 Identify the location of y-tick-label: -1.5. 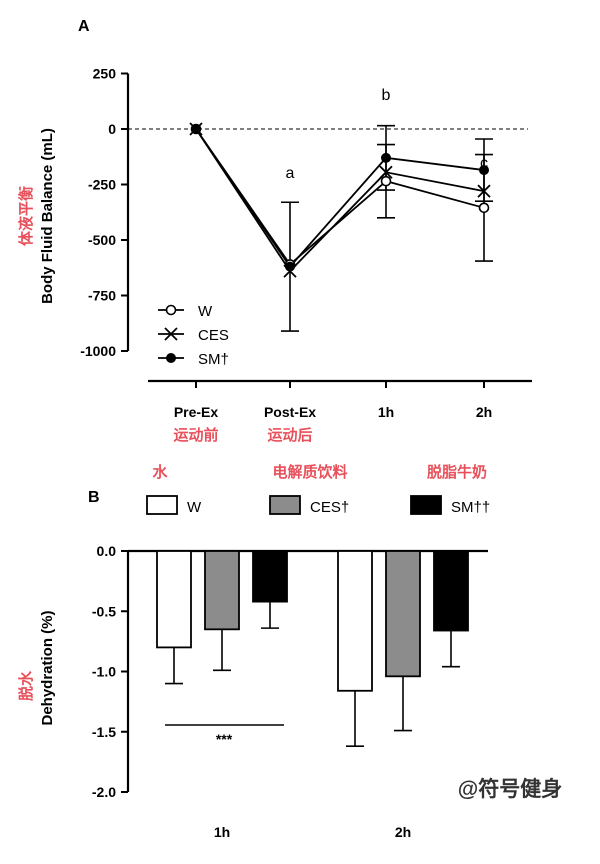
(104, 732).